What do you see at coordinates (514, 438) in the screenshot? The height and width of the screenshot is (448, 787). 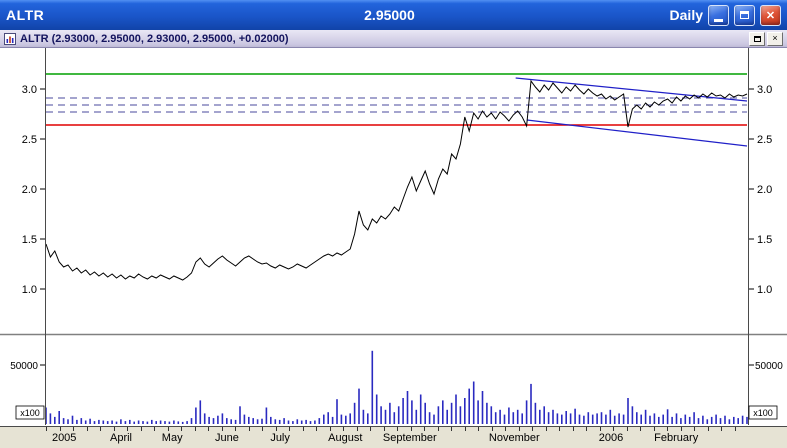 I see `time-axis-label: November` at bounding box center [514, 438].